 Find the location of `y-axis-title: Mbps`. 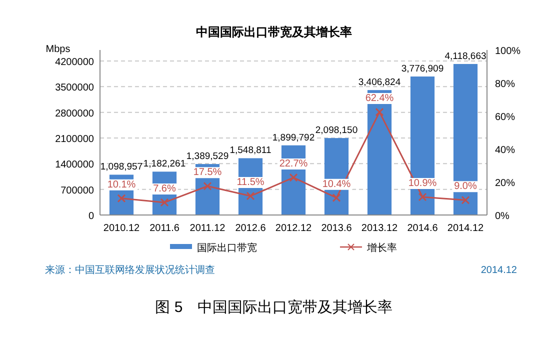

y-axis-title: Mbps is located at coordinates (58, 49).